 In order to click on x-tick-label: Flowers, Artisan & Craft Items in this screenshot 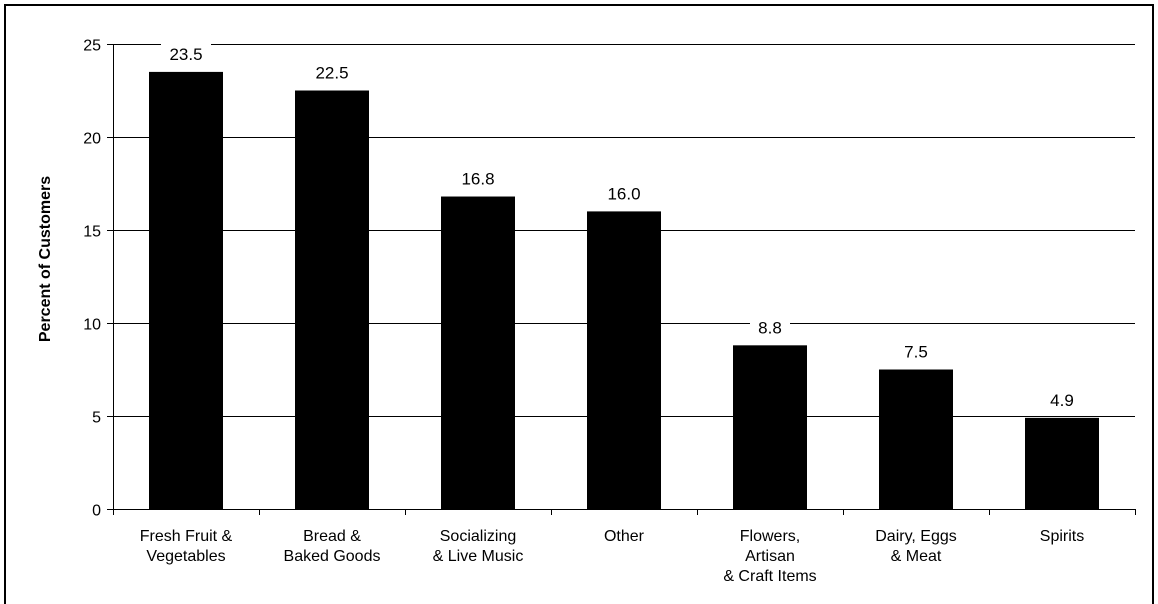, I will do `click(769, 556)`.